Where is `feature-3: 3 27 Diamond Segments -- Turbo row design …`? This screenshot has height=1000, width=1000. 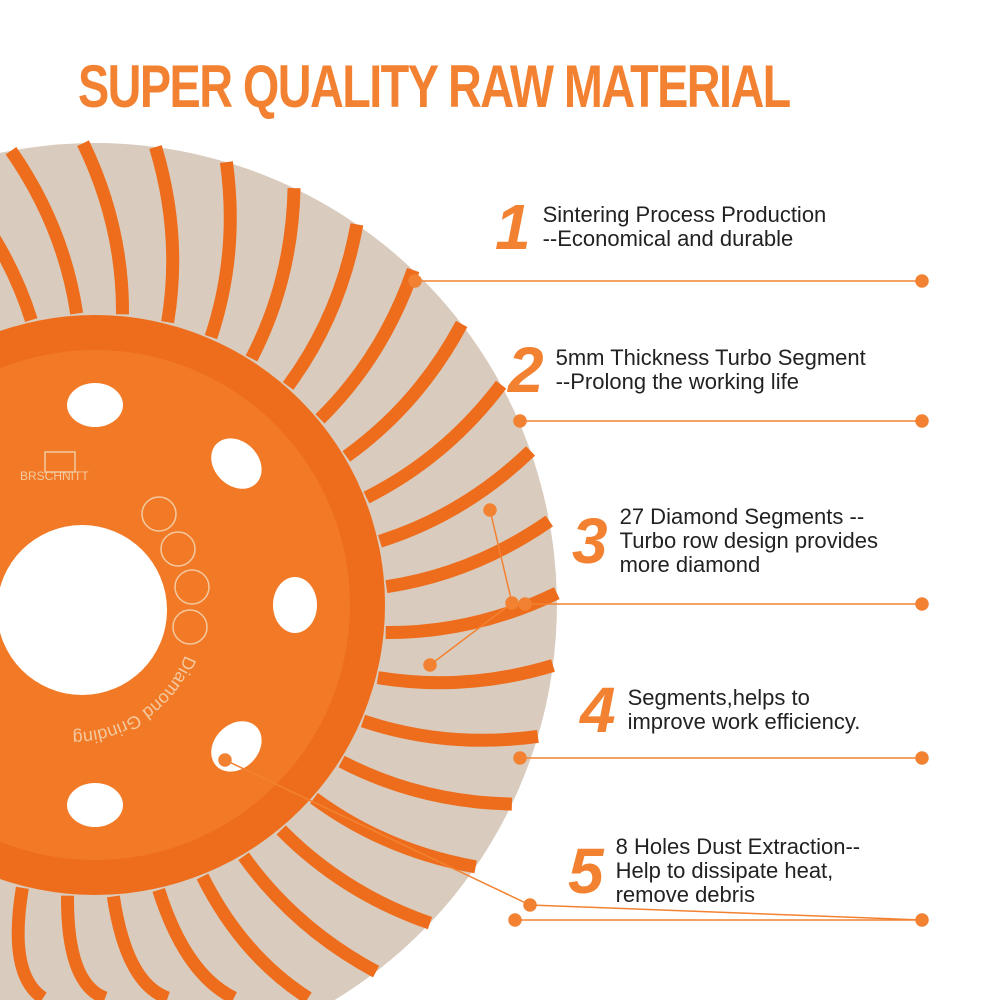 feature-3: 3 27 Diamond Segments -- Turbo row design … is located at coordinates (725, 541).